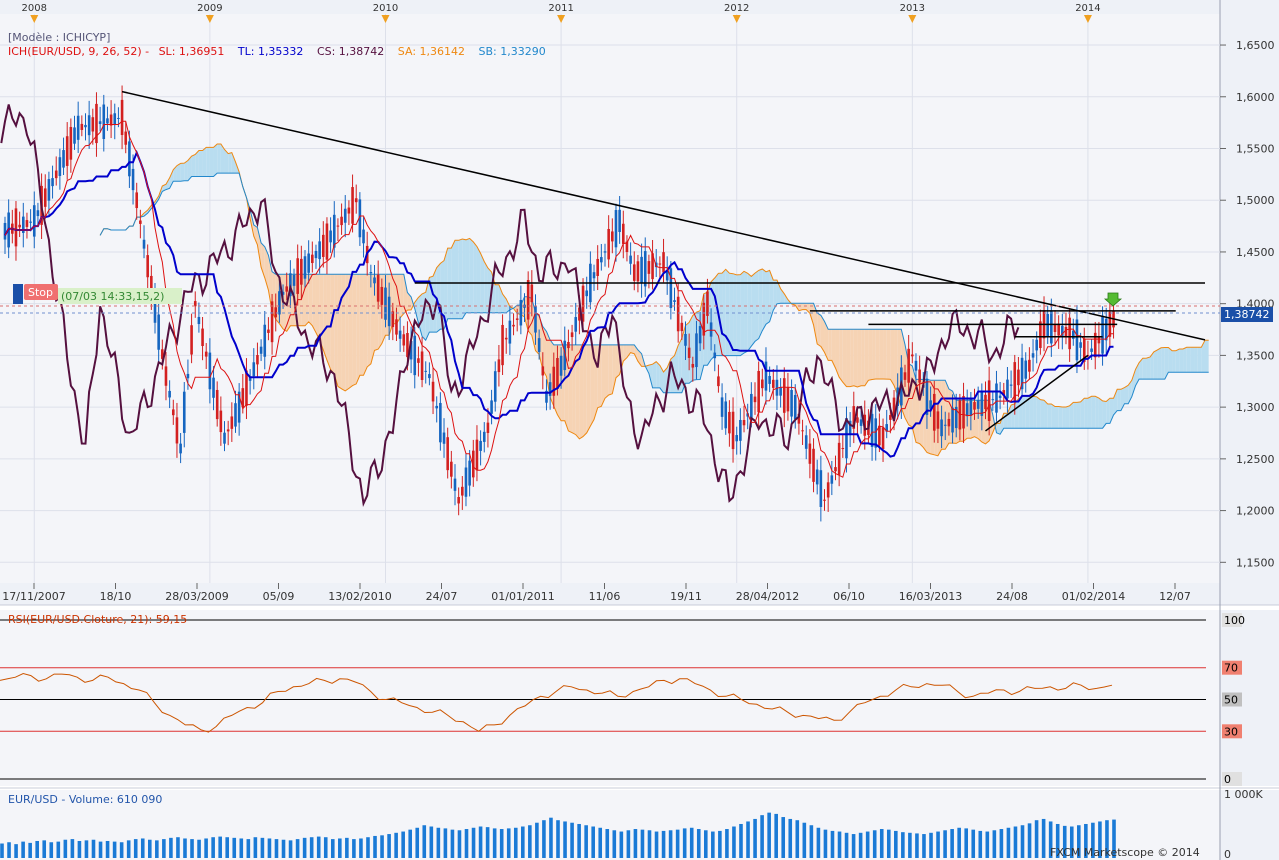 The width and height of the screenshot is (1279, 860). Describe the element at coordinates (41, 292) in the screenshot. I see `stop-label-box` at that location.